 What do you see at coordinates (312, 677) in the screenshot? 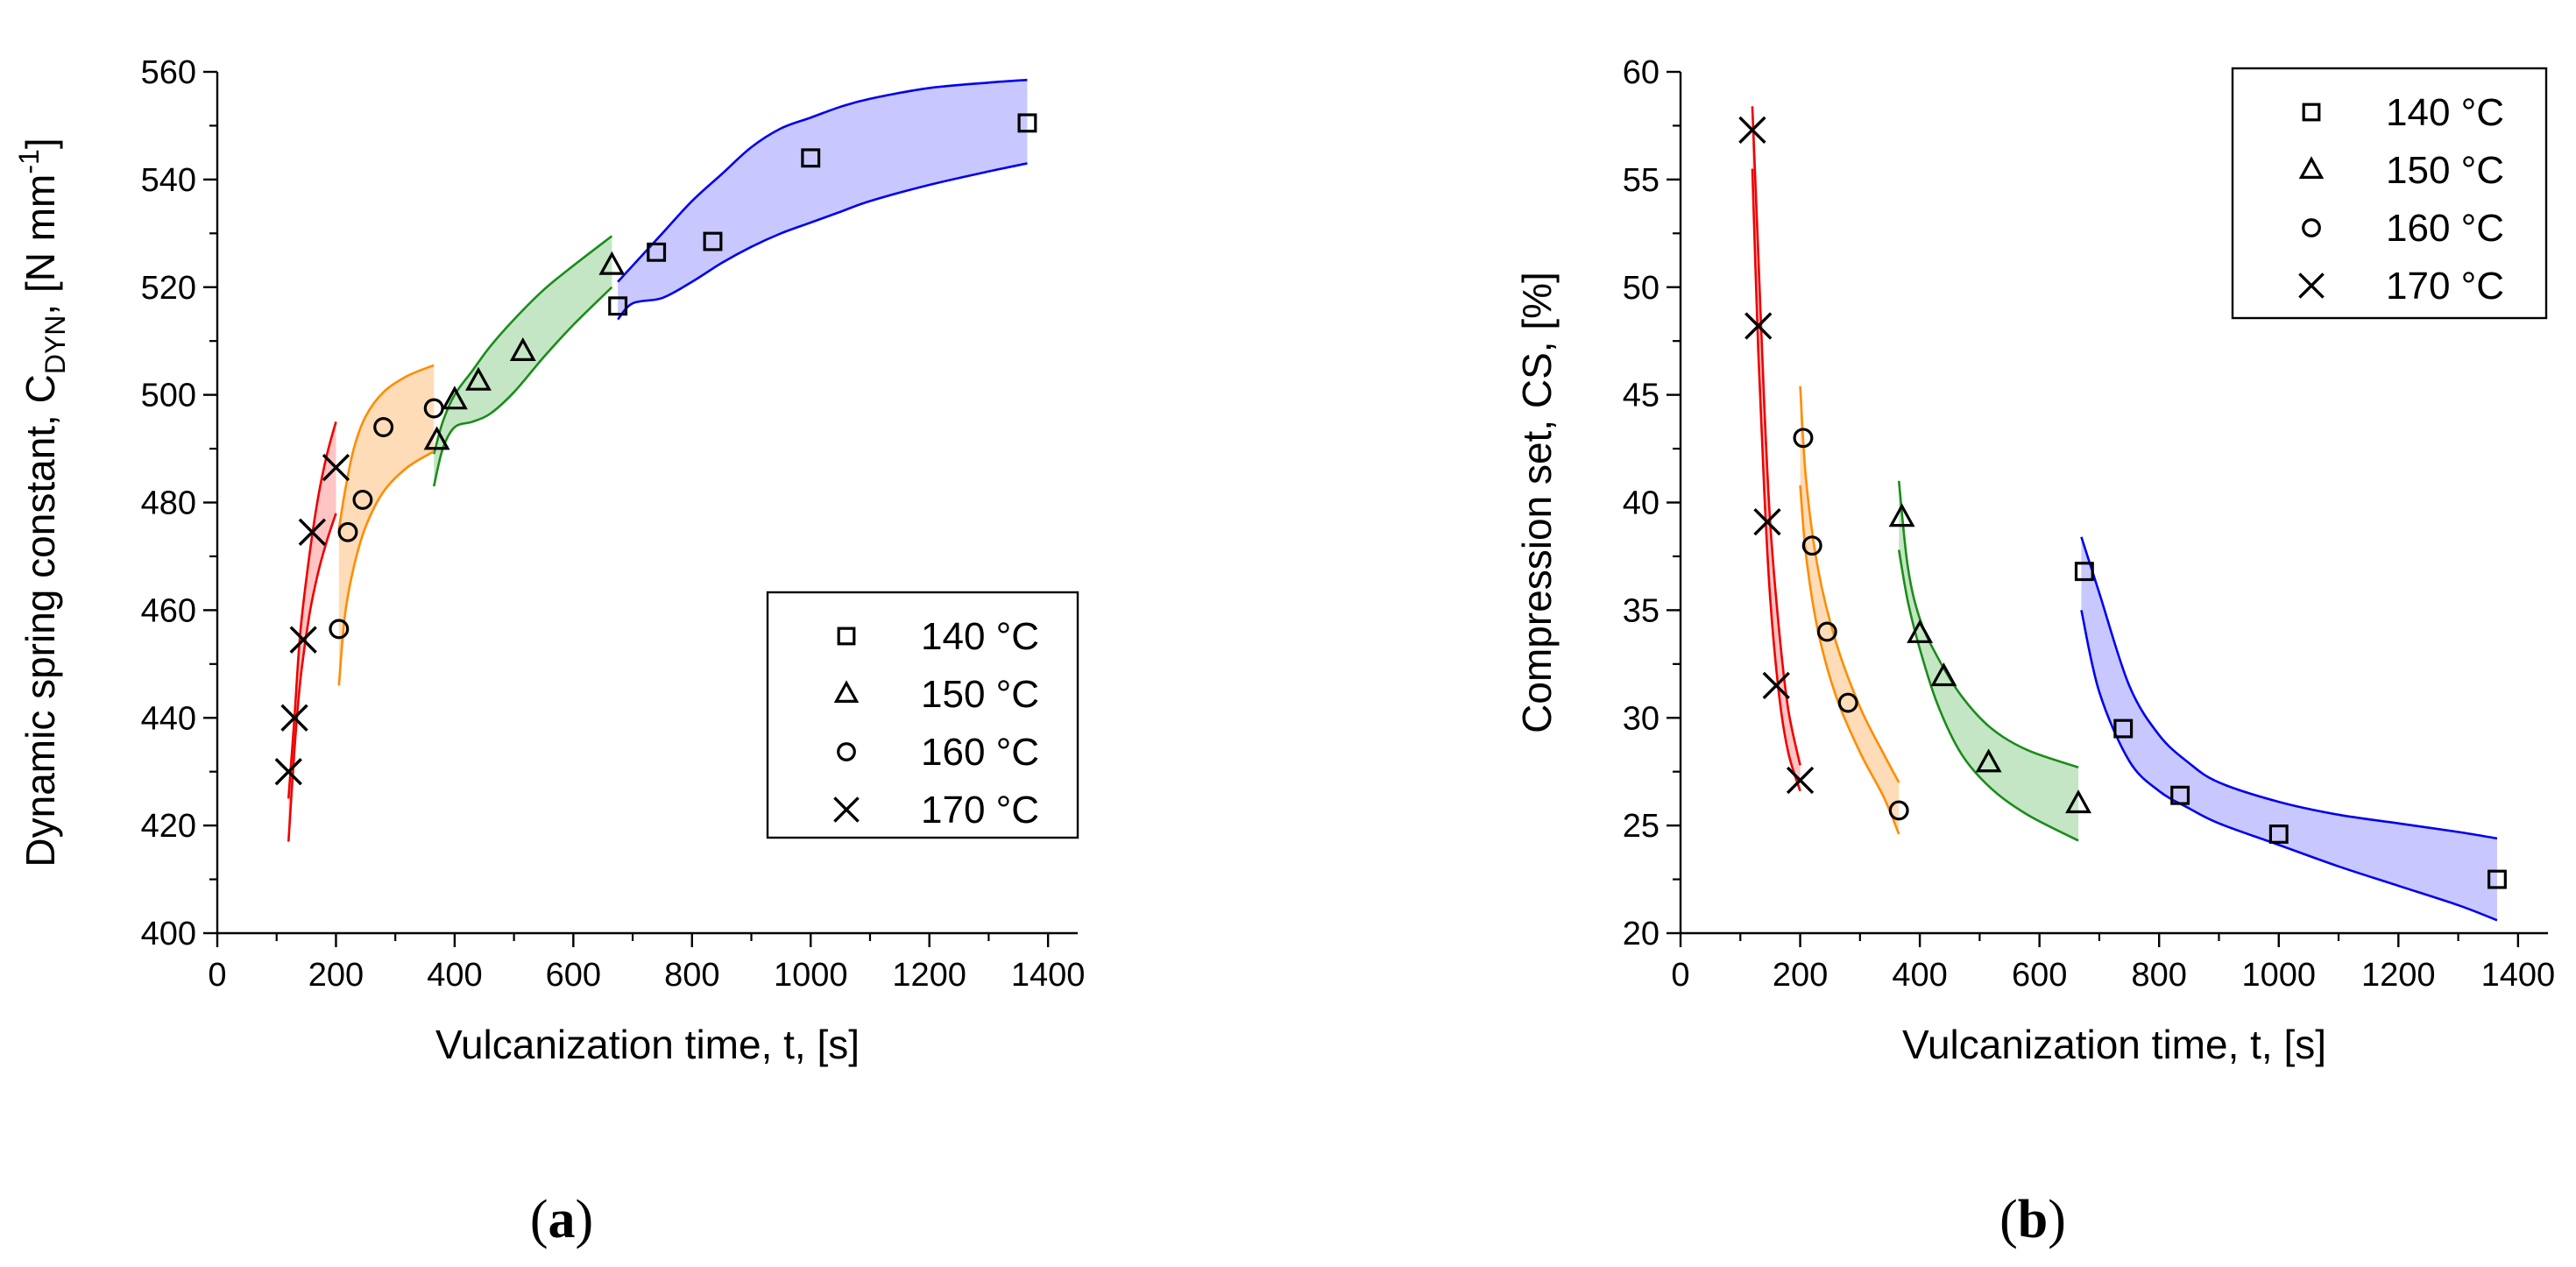
I see `band-lower-line-series-170c` at bounding box center [312, 677].